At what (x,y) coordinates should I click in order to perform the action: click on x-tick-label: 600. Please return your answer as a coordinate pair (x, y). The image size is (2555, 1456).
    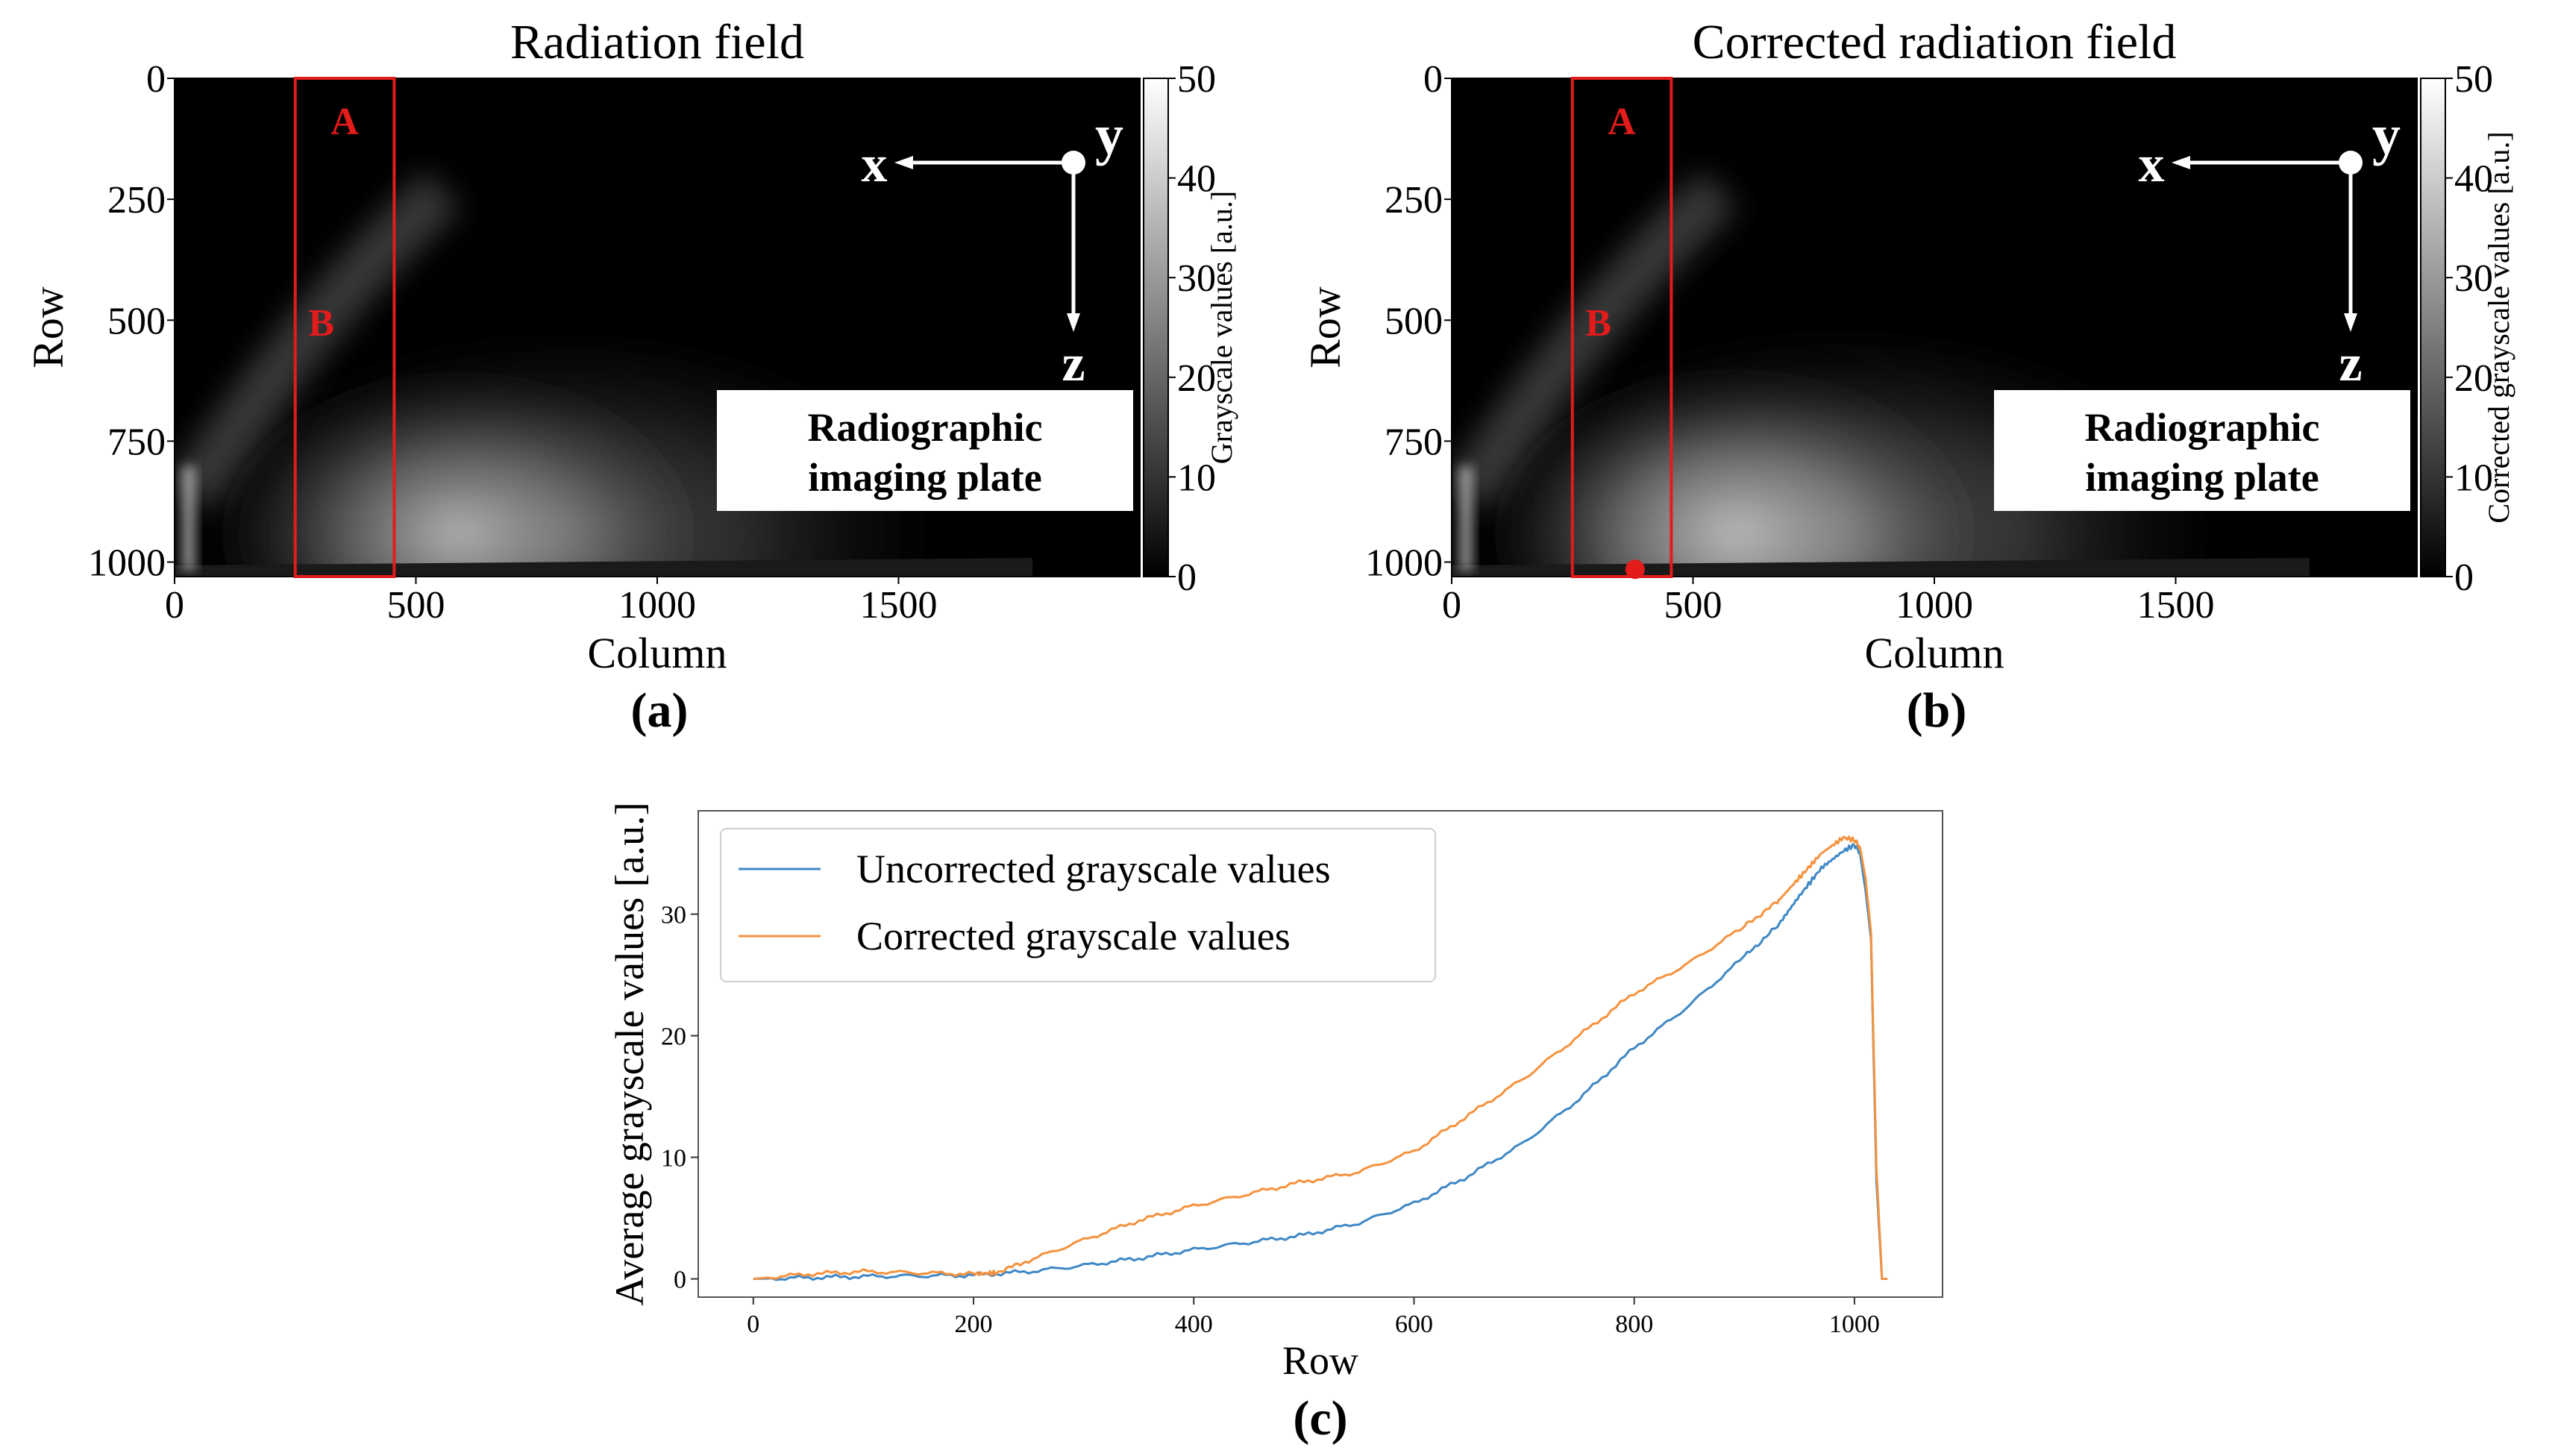
    Looking at the image, I should click on (1414, 1324).